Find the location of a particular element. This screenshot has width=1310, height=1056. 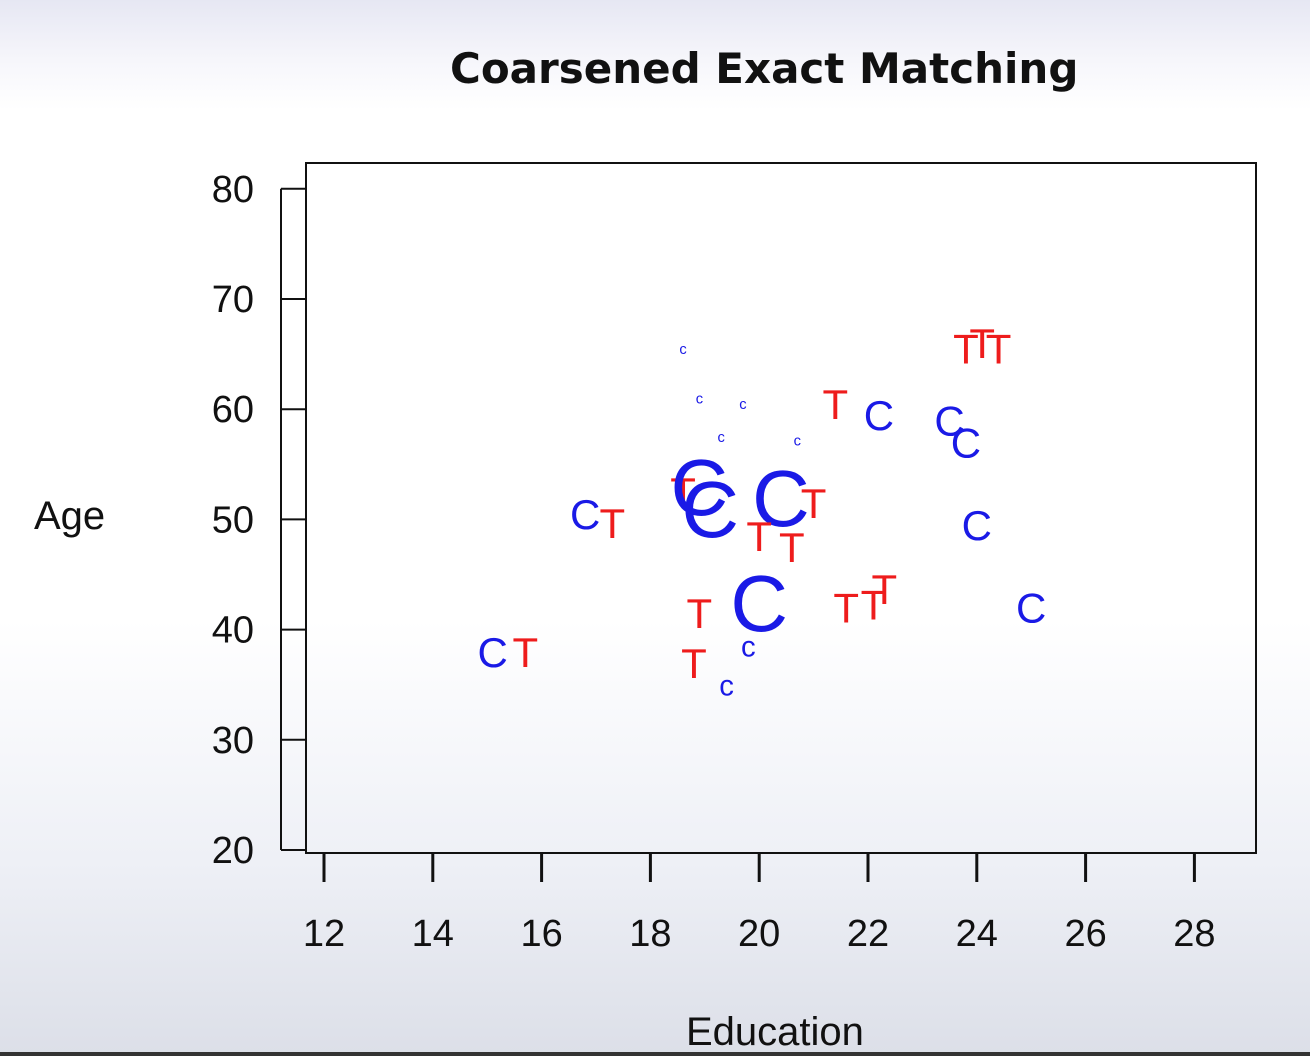

y-tick-label: 30 is located at coordinates (233, 741).